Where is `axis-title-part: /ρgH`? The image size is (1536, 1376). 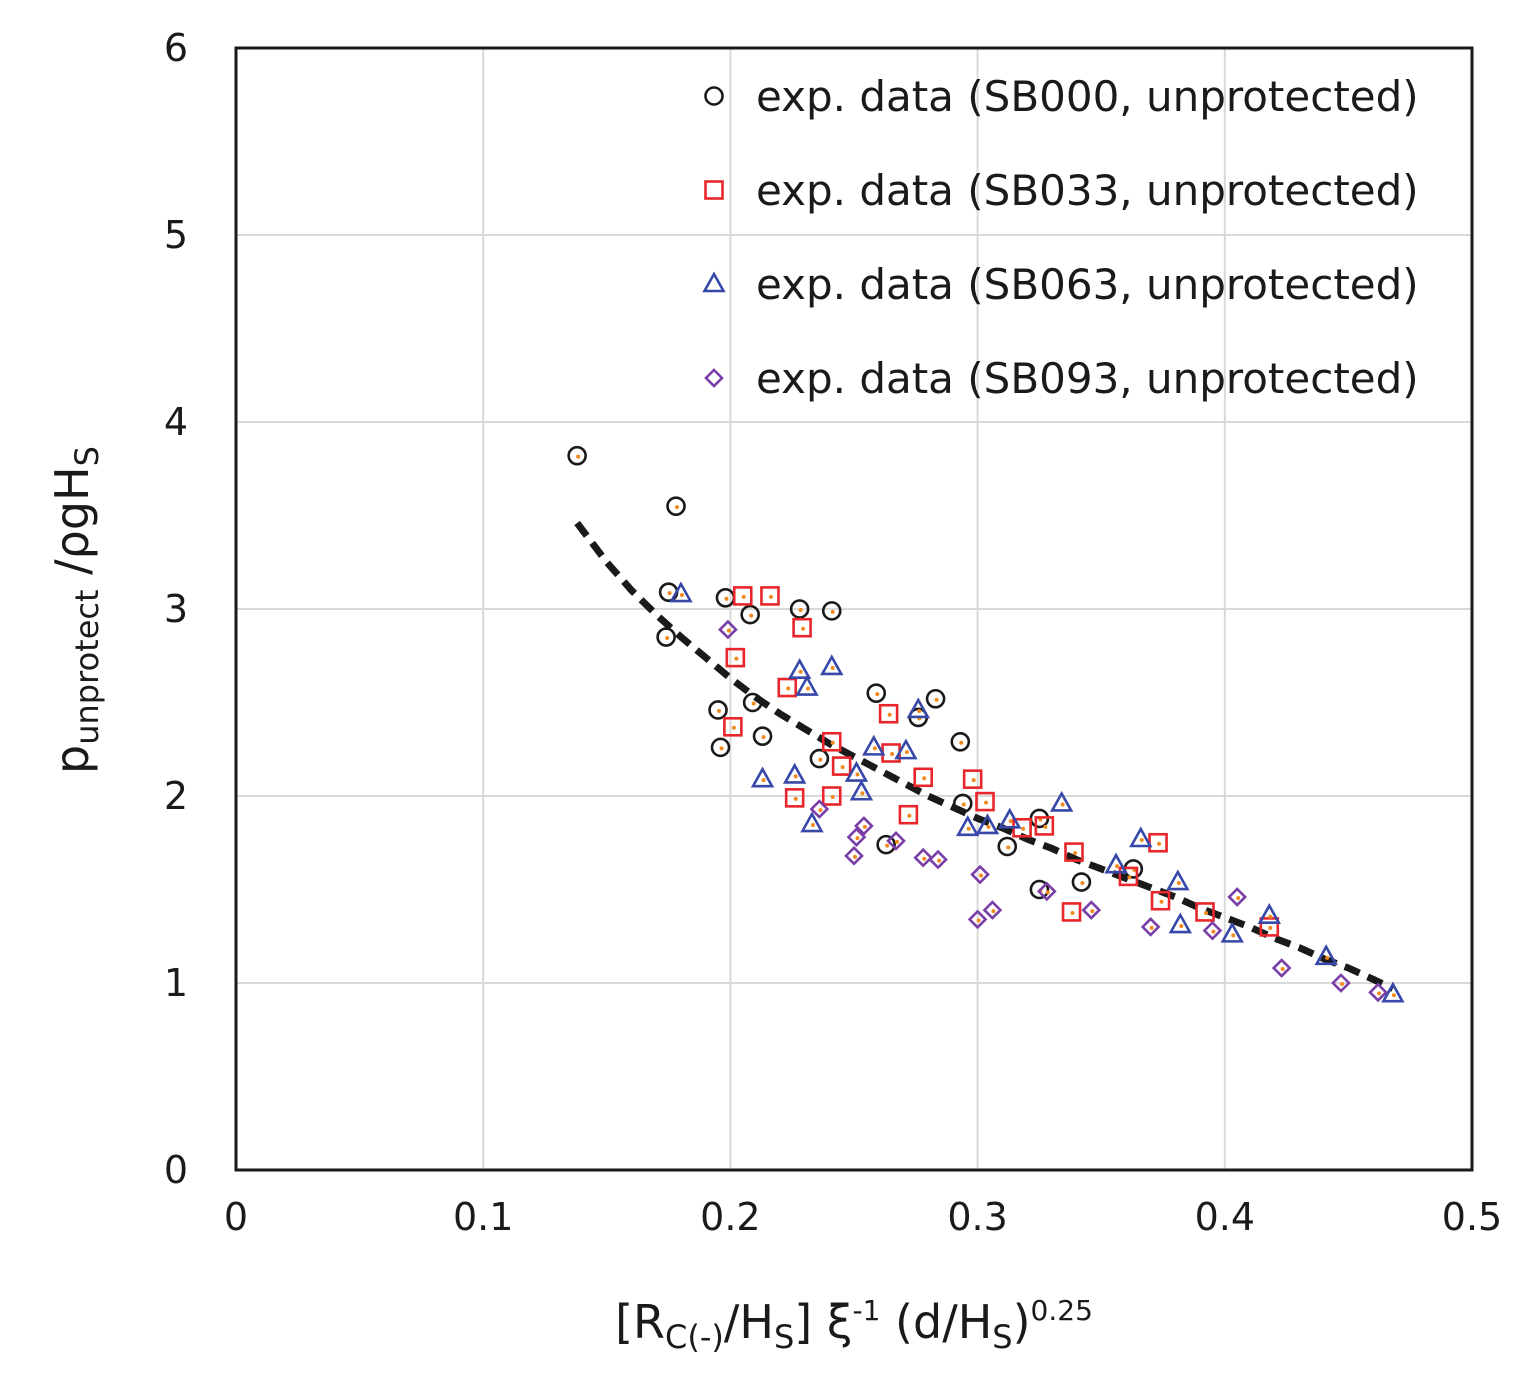 axis-title-part: /ρgH is located at coordinates (72, 527).